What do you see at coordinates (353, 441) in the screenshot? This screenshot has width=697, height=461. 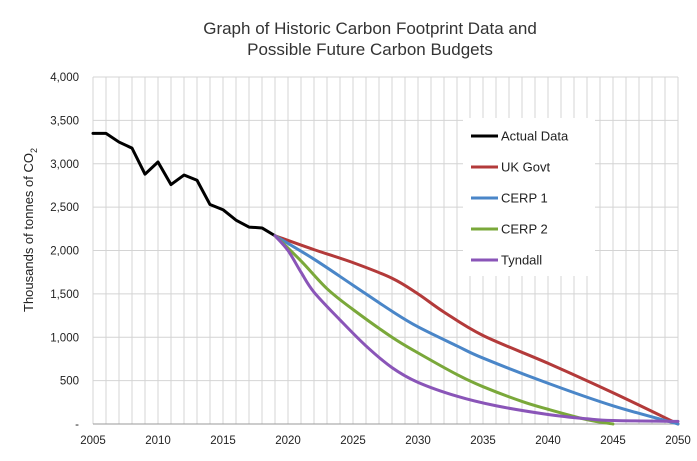 I see `x-tick-label: 2025` at bounding box center [353, 441].